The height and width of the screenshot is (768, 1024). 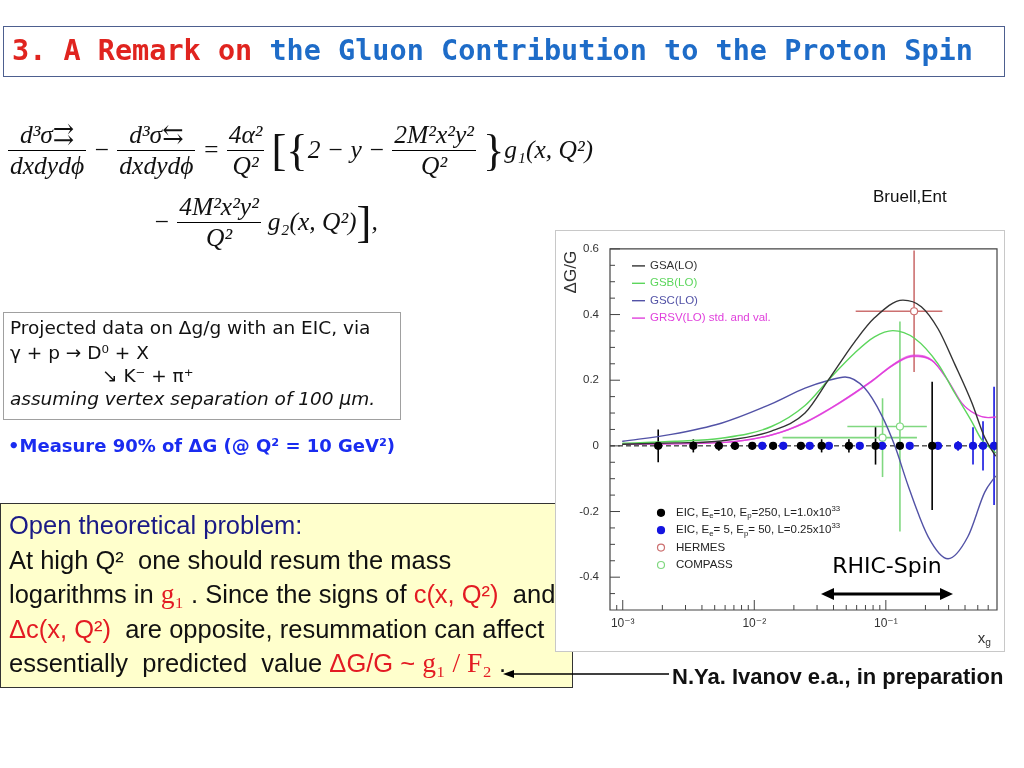 What do you see at coordinates (591, 248) in the screenshot?
I see `y-tick-label: 0.6` at bounding box center [591, 248].